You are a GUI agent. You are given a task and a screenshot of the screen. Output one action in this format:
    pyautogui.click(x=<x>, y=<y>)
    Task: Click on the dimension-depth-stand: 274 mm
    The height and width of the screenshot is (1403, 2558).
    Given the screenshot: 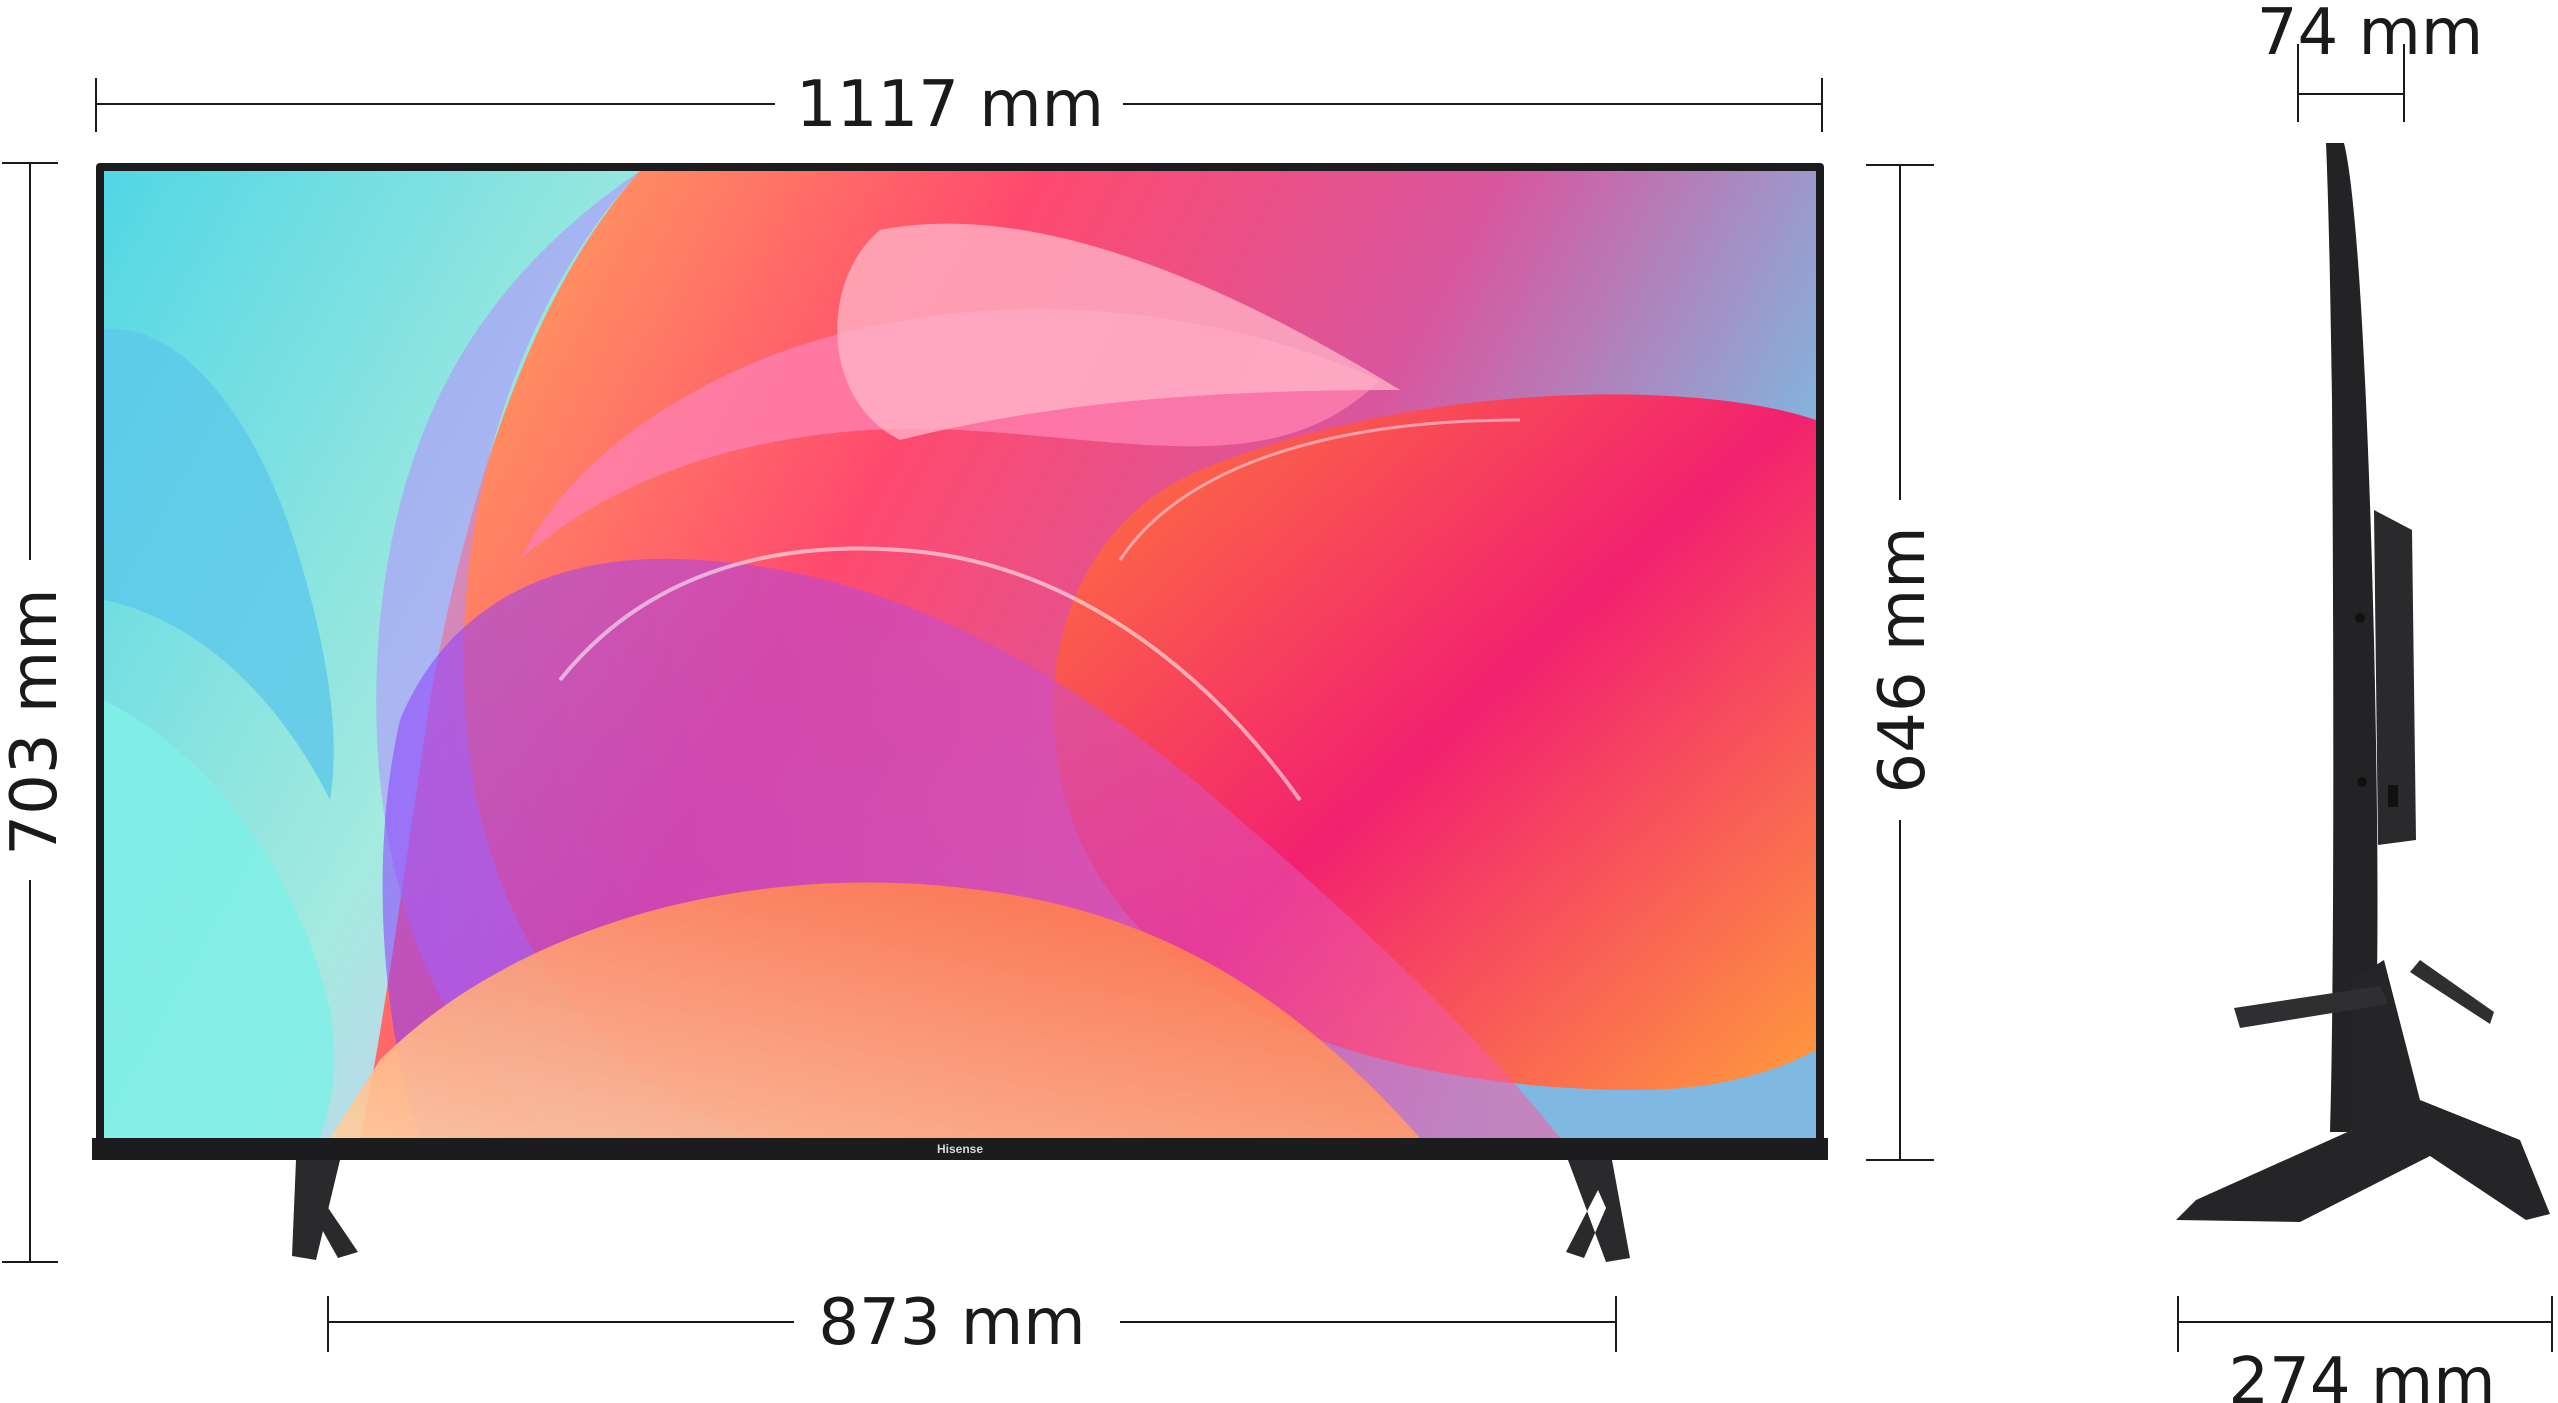 What is the action you would take?
    pyautogui.click(x=2365, y=1349)
    